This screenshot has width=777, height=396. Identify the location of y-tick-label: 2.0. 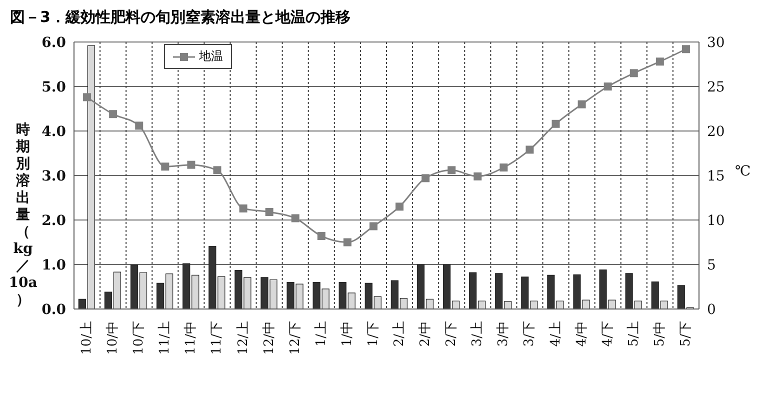
(54, 220).